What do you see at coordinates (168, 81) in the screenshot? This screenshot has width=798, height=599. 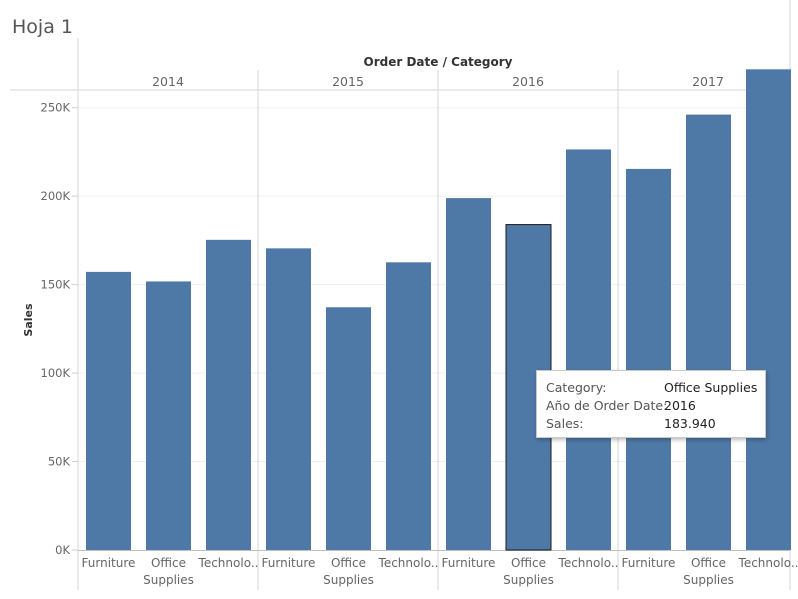 I see `year-header-label: 2014` at bounding box center [168, 81].